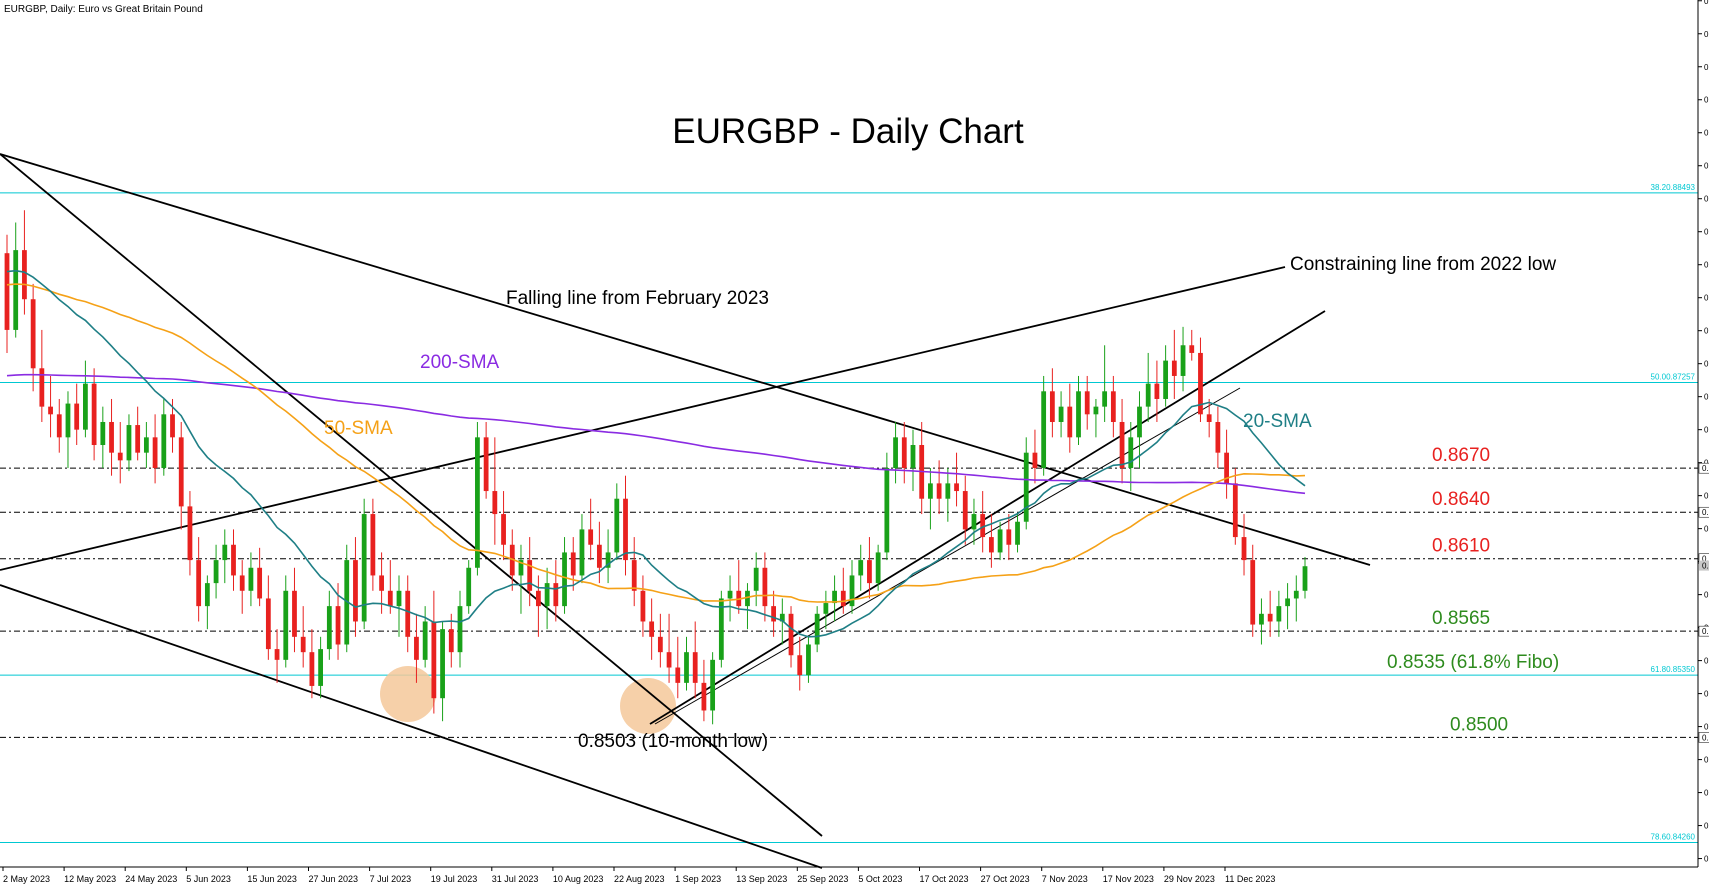  Describe the element at coordinates (947, 556) in the screenshot. I see `rising-support-line-thin` at that location.